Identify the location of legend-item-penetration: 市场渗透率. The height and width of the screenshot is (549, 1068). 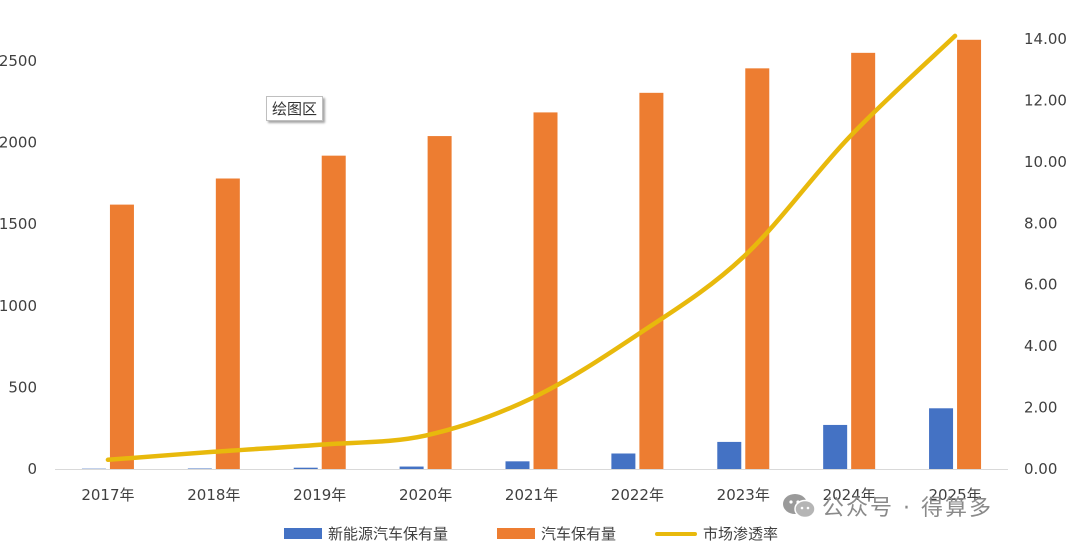
(716, 533).